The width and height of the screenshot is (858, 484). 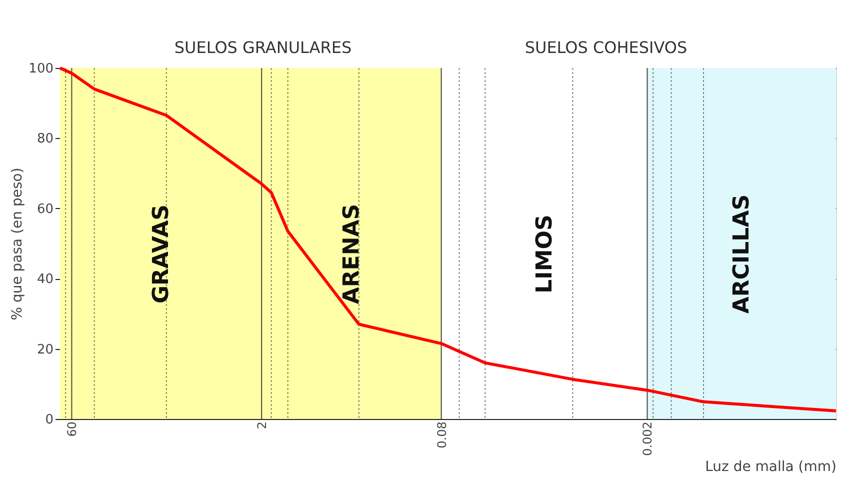 I want to click on text: SUELOS GRANULARES, so click(x=263, y=47).